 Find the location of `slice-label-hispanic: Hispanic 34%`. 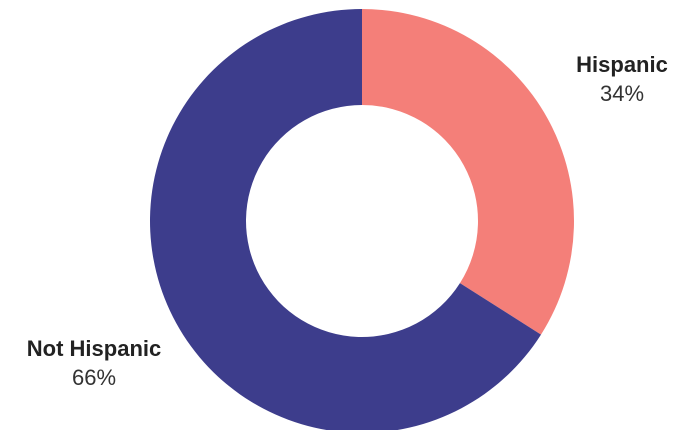

slice-label-hispanic: Hispanic 34% is located at coordinates (622, 80).